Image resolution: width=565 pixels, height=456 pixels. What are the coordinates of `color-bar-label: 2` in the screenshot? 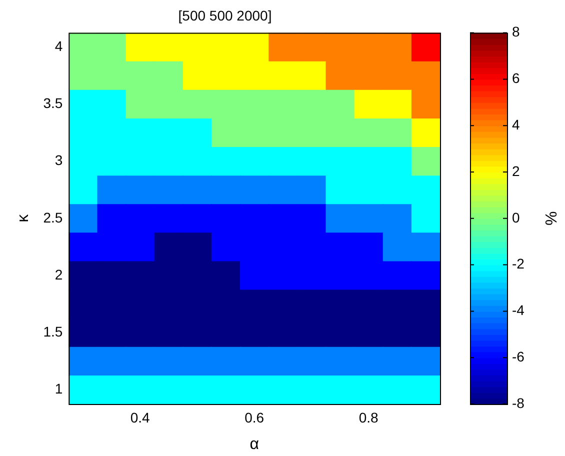 It's located at (516, 170).